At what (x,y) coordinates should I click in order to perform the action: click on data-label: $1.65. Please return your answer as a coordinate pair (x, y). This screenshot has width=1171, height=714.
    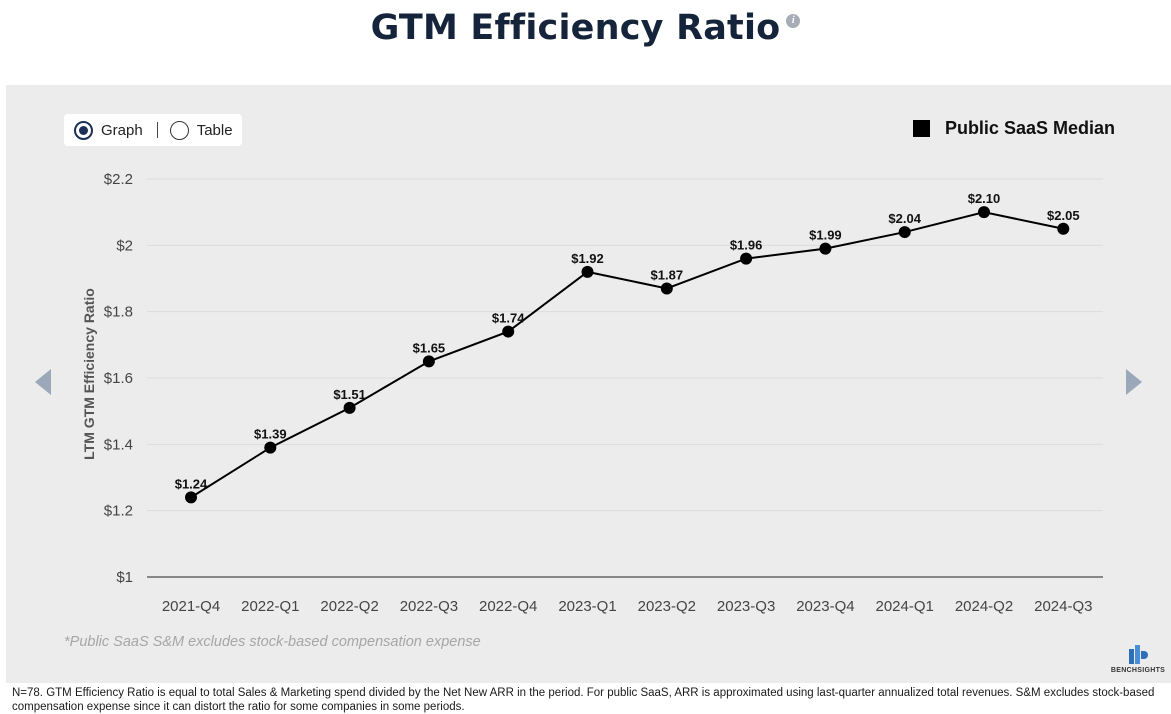
    Looking at the image, I should click on (429, 347).